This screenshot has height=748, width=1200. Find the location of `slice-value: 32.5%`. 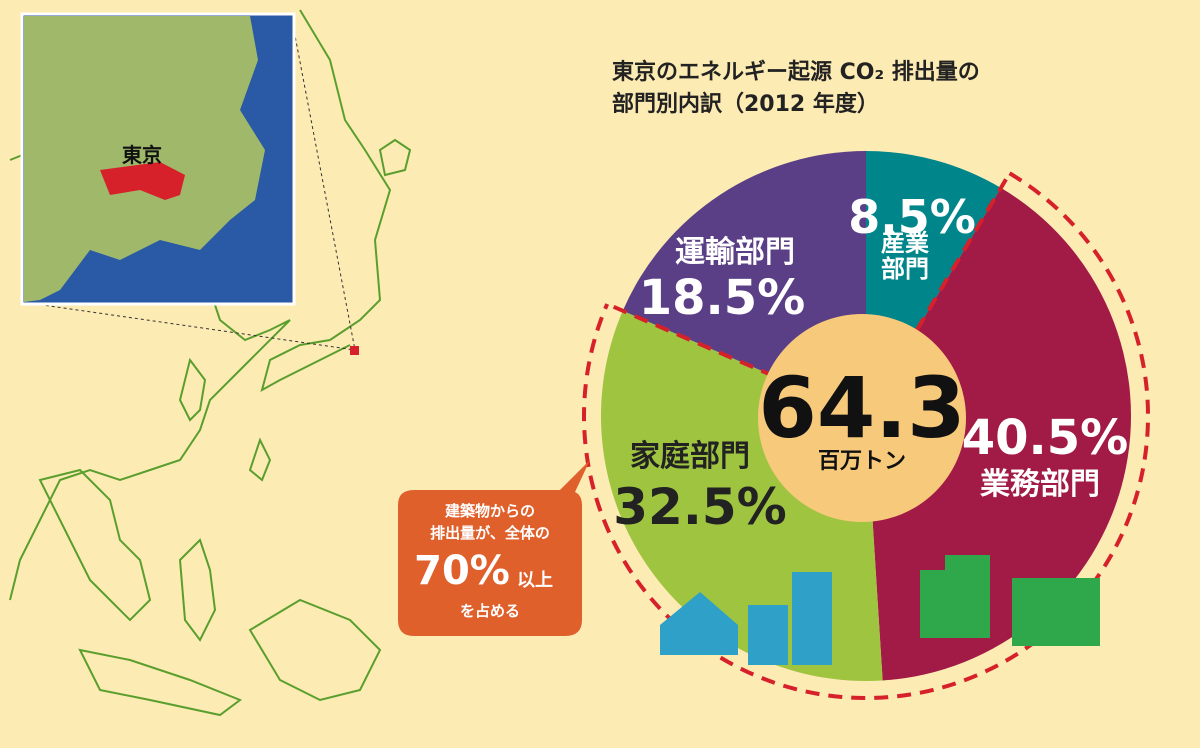

slice-value: 32.5% is located at coordinates (700, 507).